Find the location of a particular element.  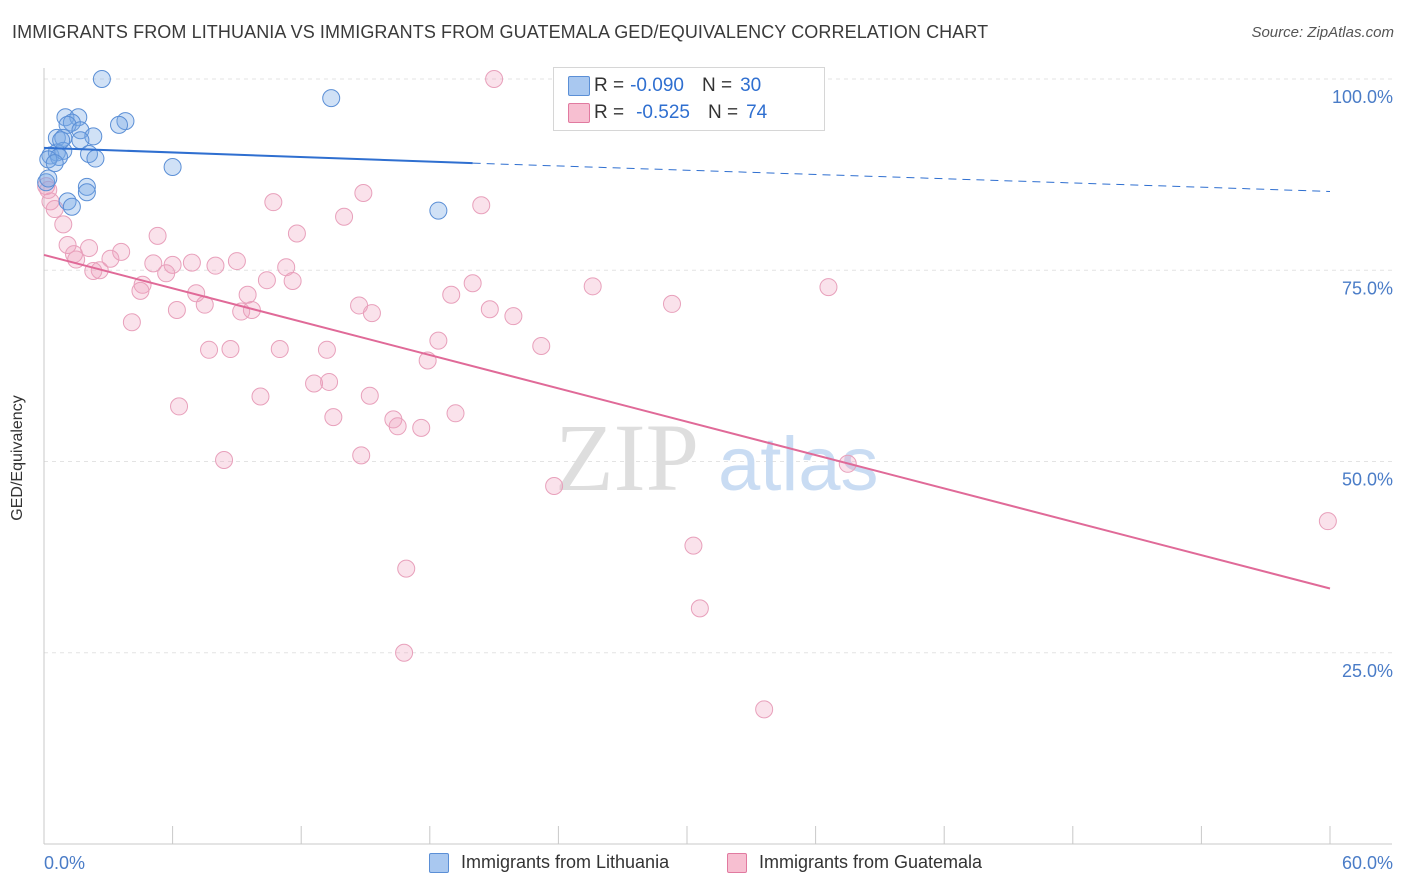

legend-r-value: -0.090 is located at coordinates (657, 85).